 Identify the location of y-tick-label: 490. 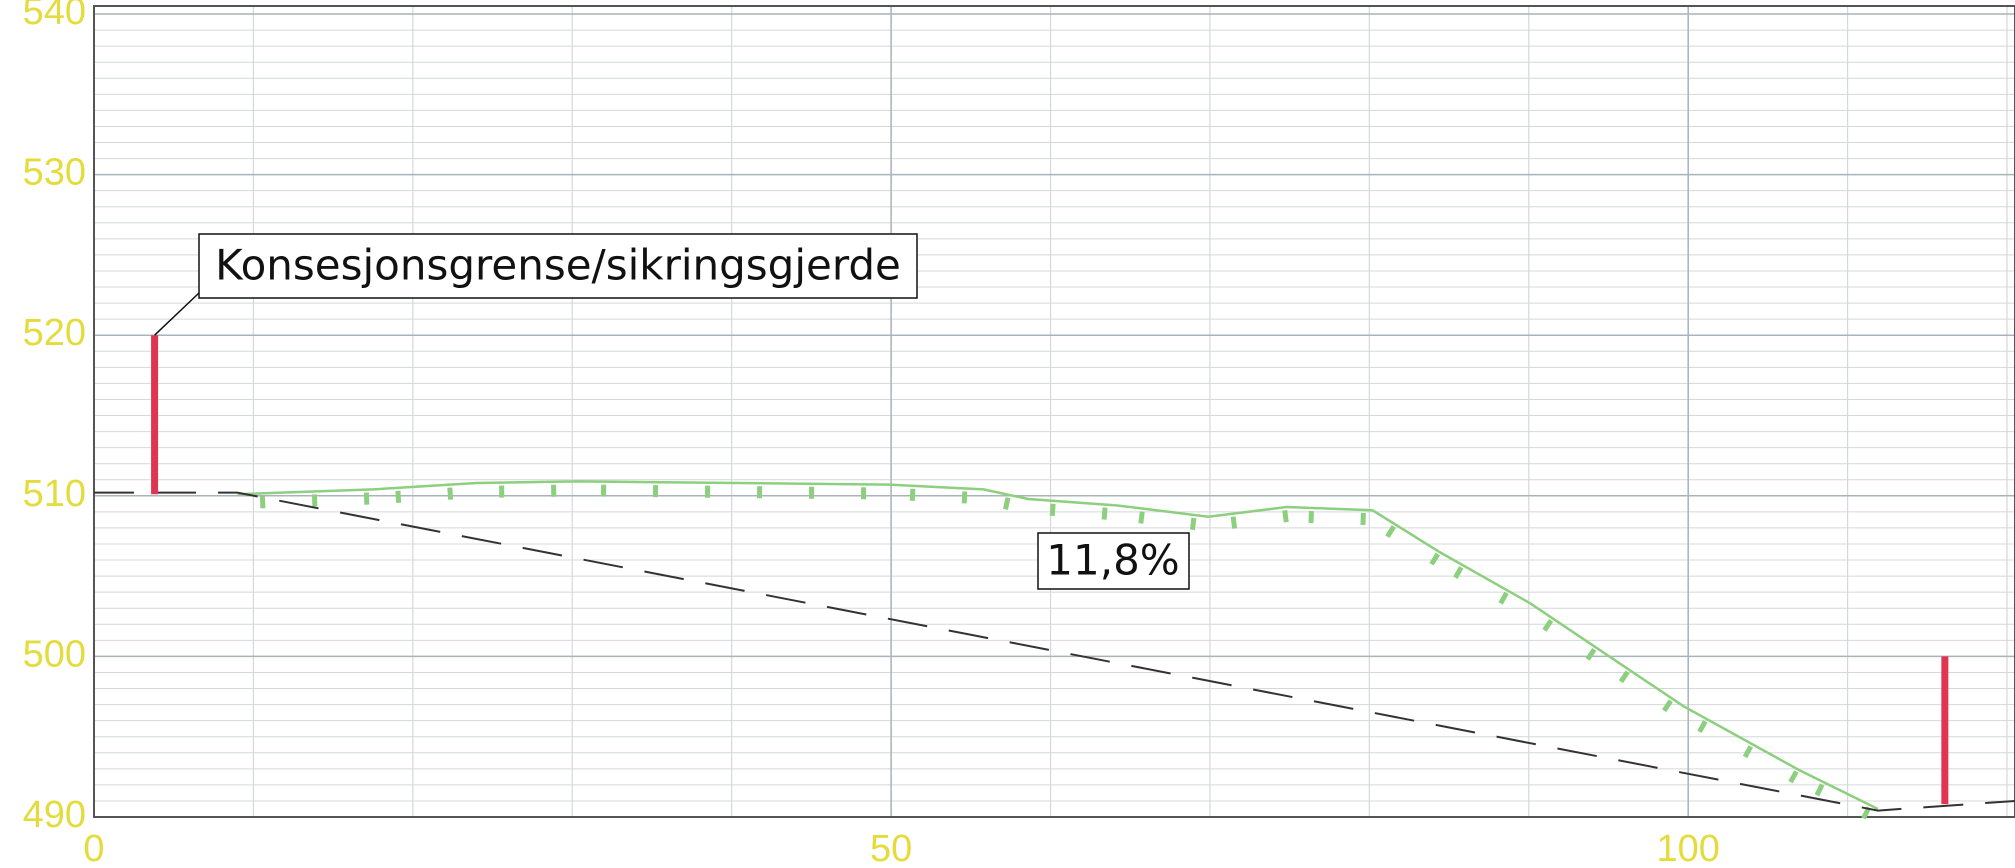
(54, 815).